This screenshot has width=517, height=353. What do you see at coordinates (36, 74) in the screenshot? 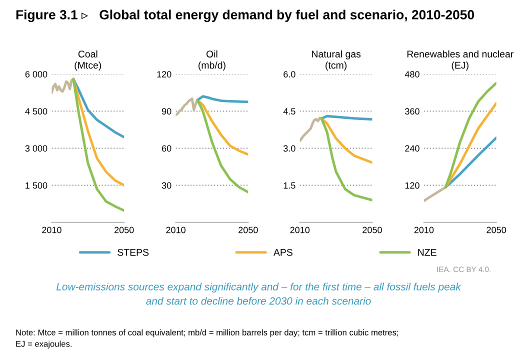
I see `y-tick-label: 6 000` at bounding box center [36, 74].